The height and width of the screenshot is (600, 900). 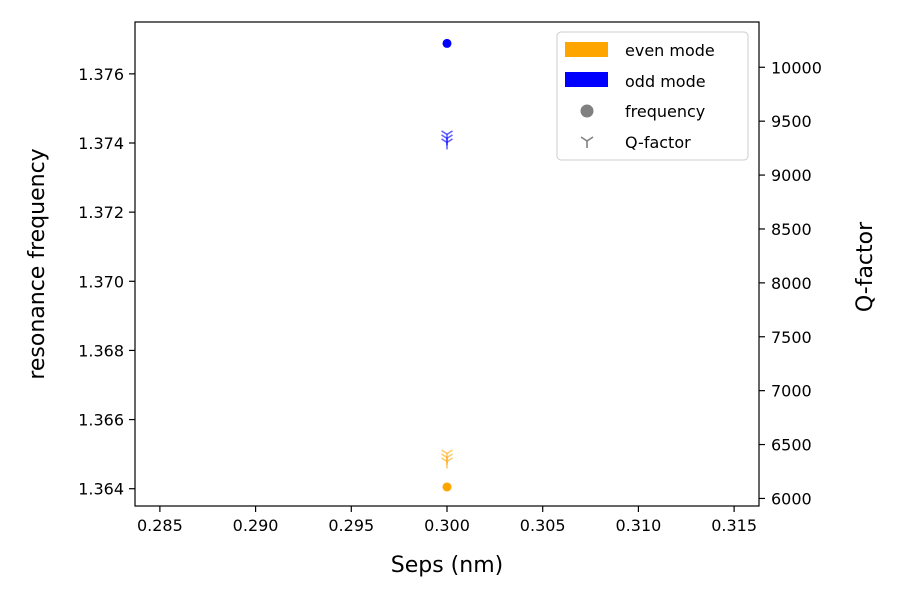 What do you see at coordinates (101, 489) in the screenshot?
I see `y-tick-label: 1.364` at bounding box center [101, 489].